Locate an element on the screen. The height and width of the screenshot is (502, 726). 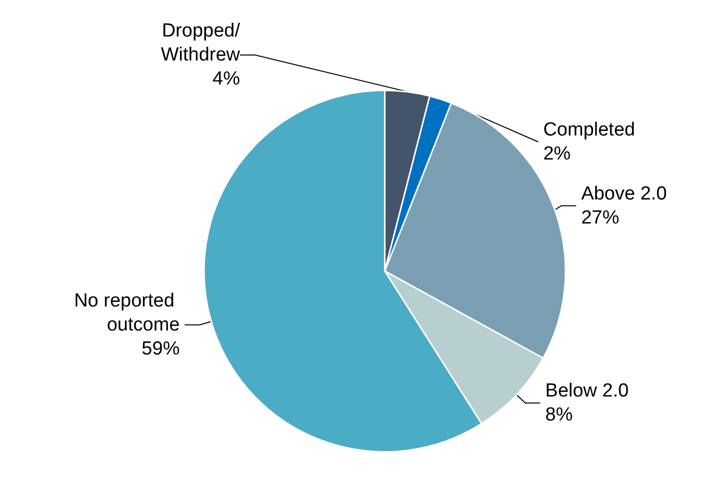
data-label: 27% is located at coordinates (600, 217).